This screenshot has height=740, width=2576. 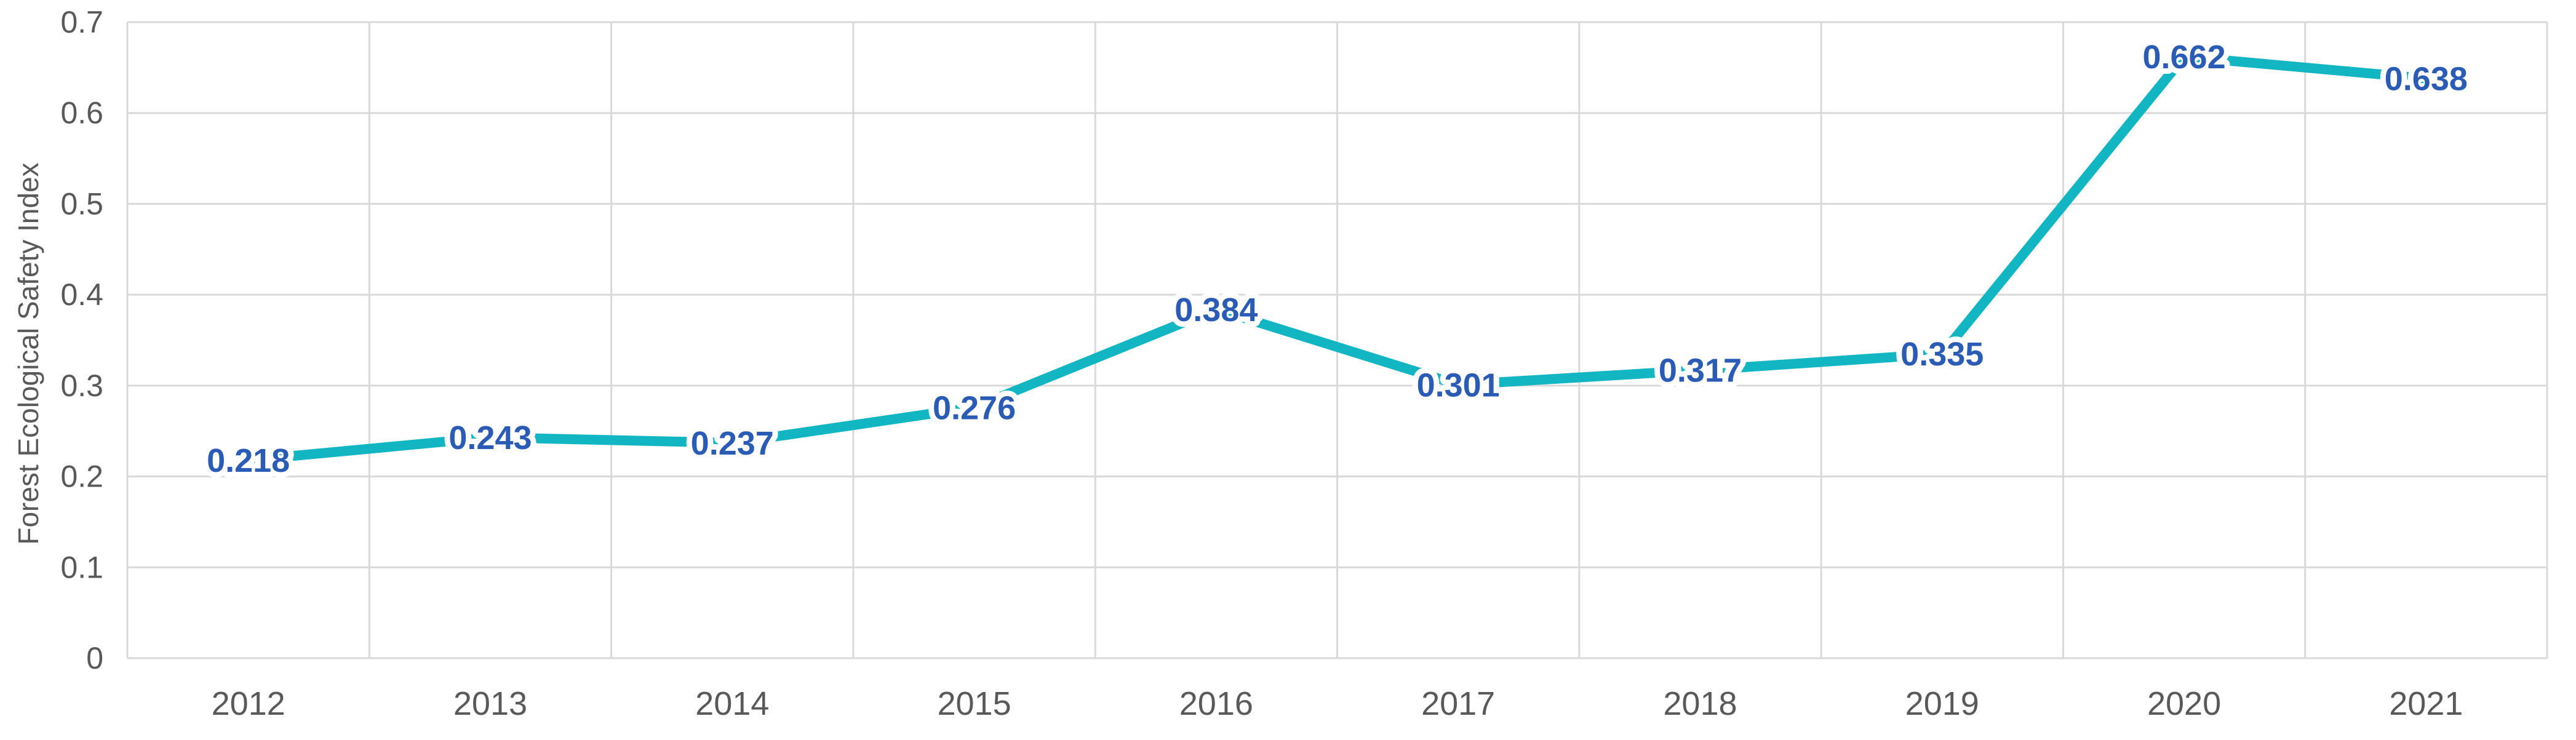 I want to click on x-tick-label: 2019, so click(x=1942, y=703).